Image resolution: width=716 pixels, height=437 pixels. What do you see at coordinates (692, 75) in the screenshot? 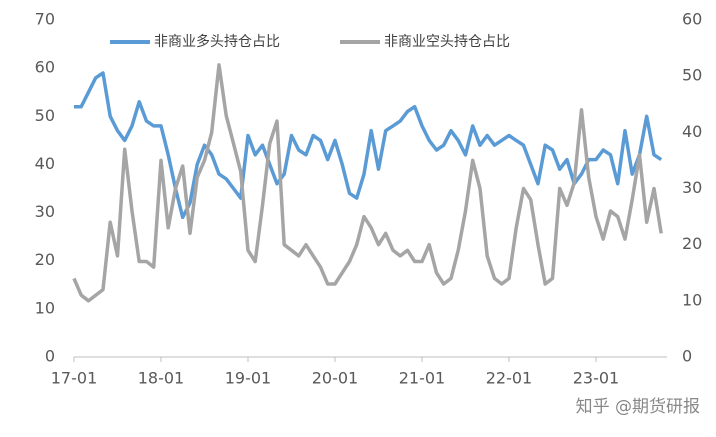
I see `y2-tick-label: 50` at bounding box center [692, 75].